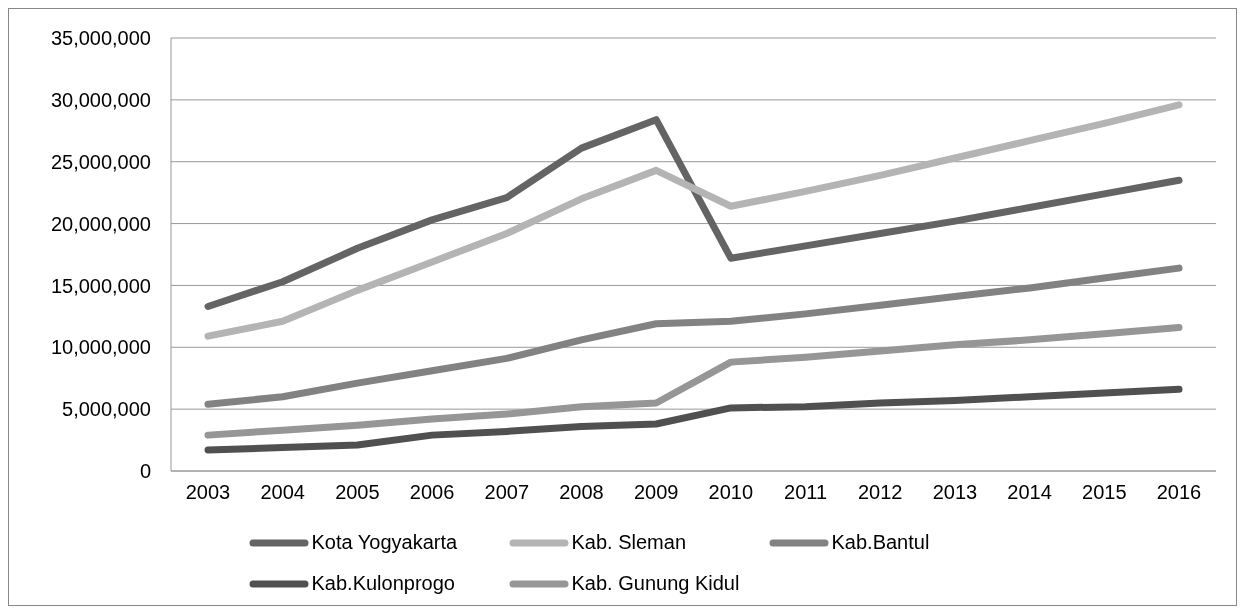 Image resolution: width=1245 pixels, height=614 pixels. I want to click on x-tick-label: 2003, so click(208, 492).